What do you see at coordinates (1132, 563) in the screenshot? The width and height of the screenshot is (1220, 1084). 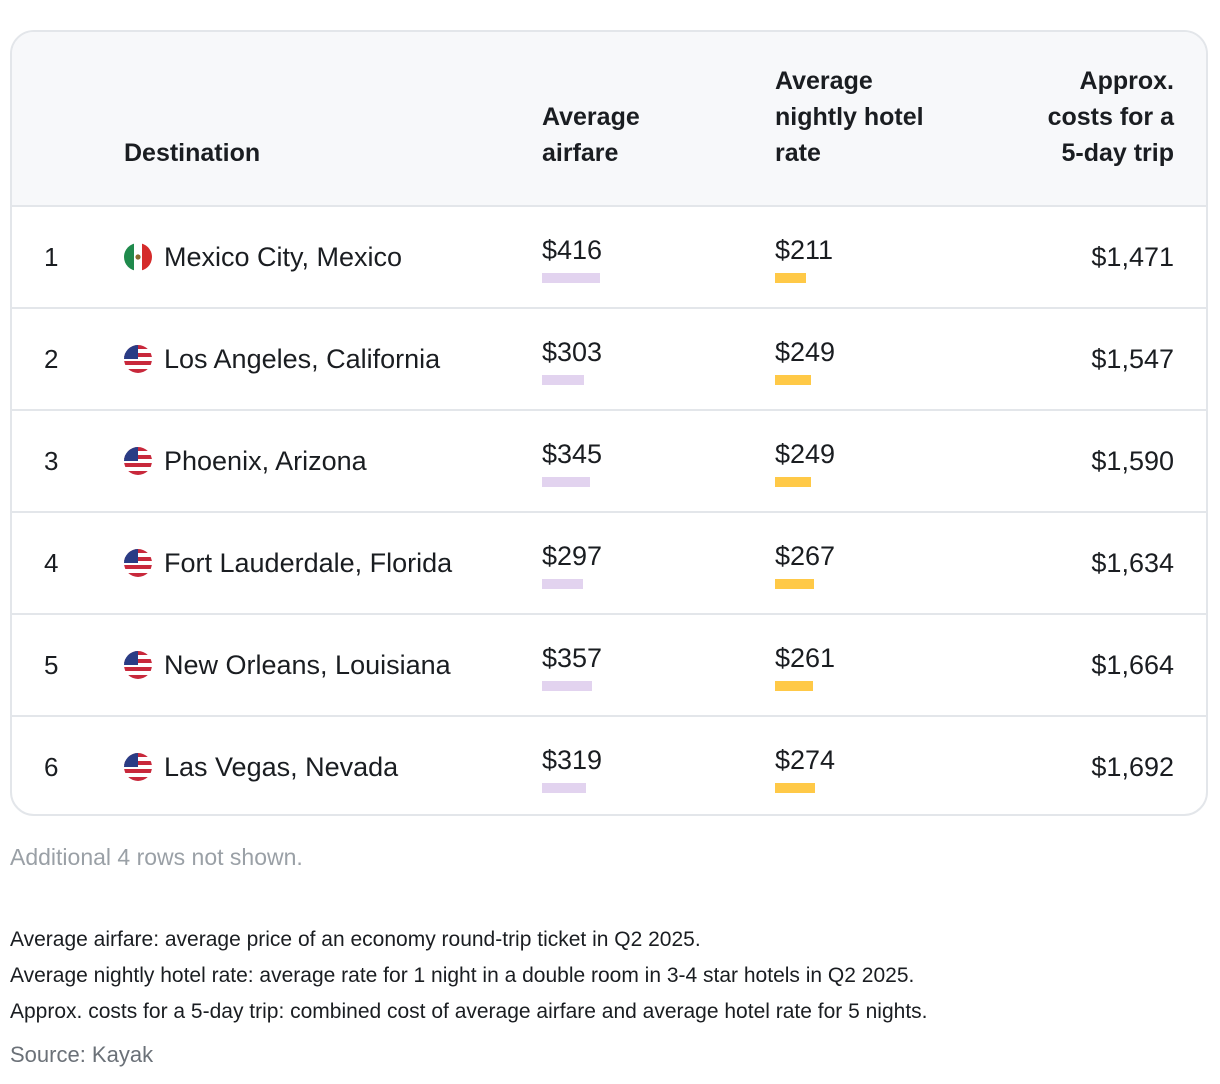 I see `trip-cost-cell: $1,634` at bounding box center [1132, 563].